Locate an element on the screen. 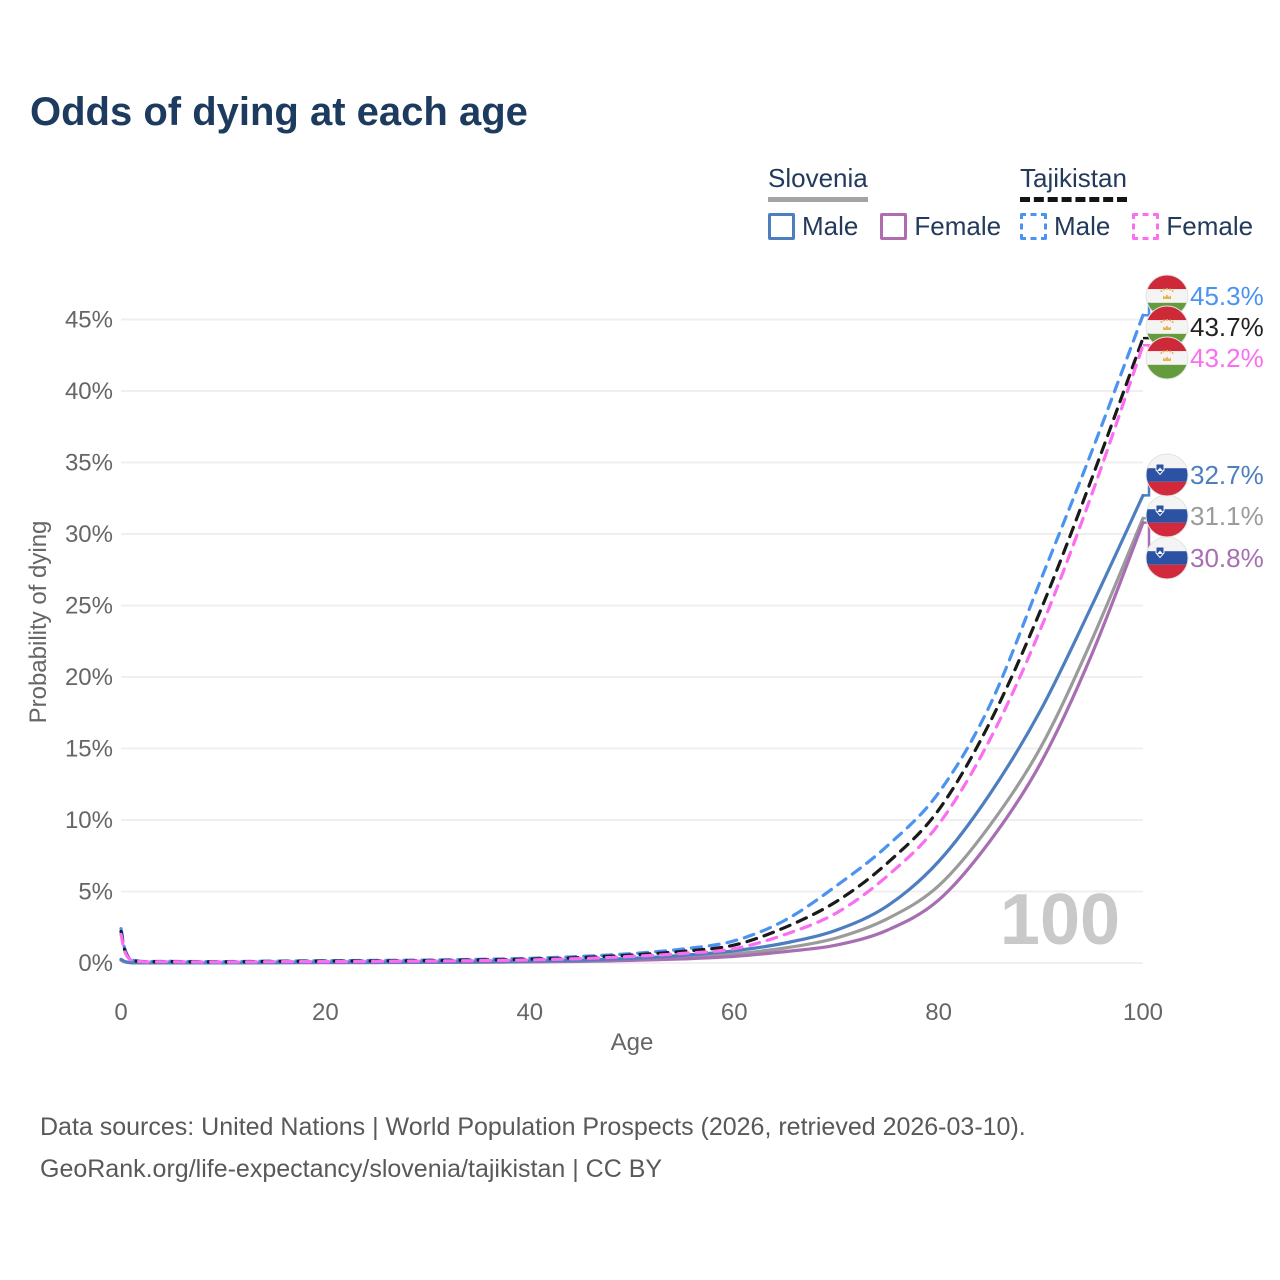 The image size is (1280, 1280). legend-item-tajikistan-female: Female is located at coordinates (1192, 226).